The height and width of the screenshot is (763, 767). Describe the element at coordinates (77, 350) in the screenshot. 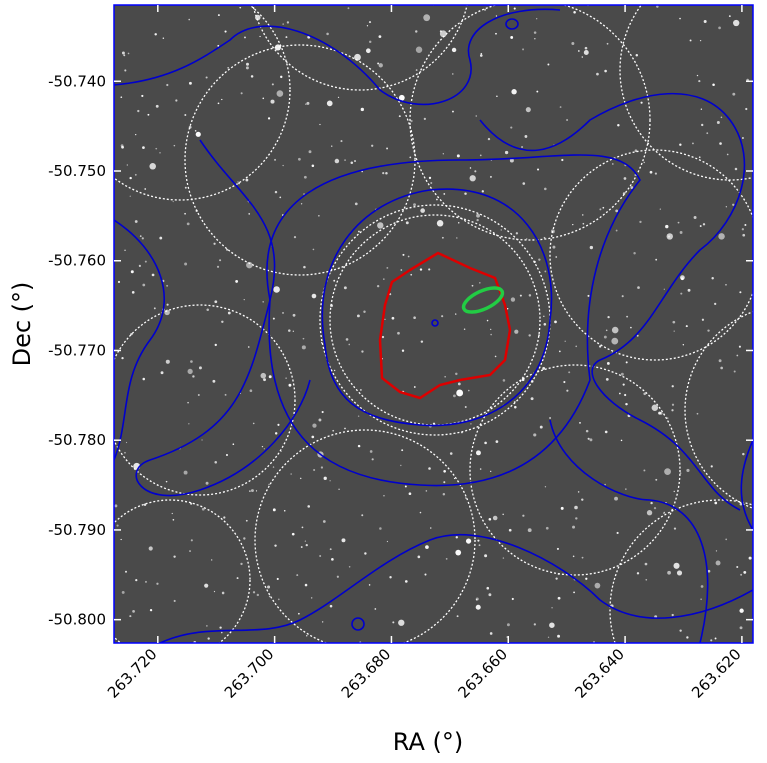

I see `y-tick-label: -50.770` at that location.